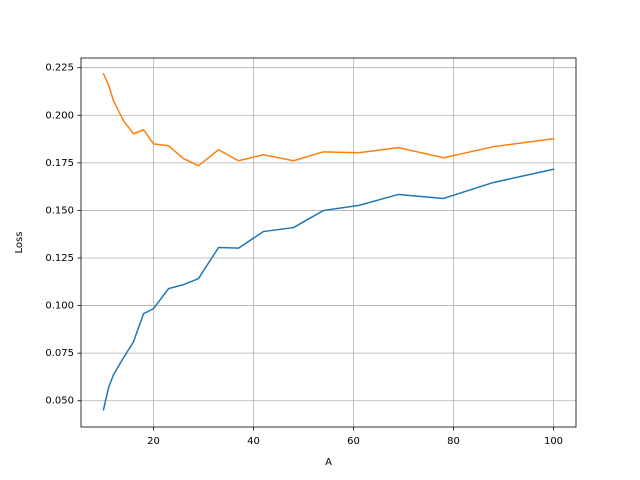 The height and width of the screenshot is (480, 640). I want to click on y-tick-label: 0.075, so click(59, 353).